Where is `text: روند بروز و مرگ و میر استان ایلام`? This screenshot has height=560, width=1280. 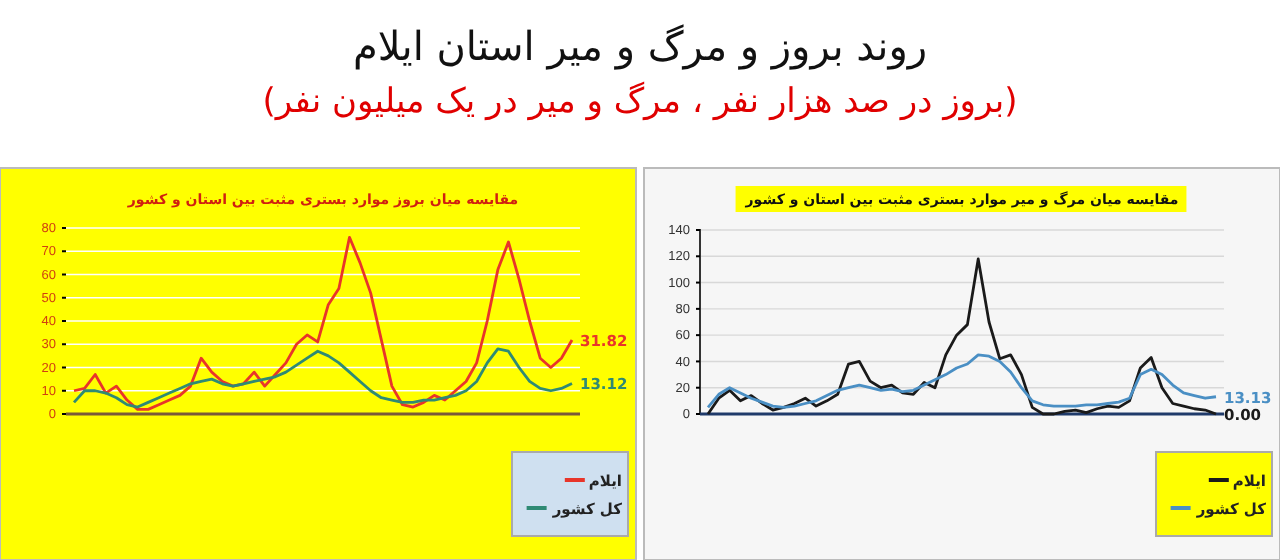
text: روند بروز و مرگ و میر استان ایلام is located at coordinates (640, 46).